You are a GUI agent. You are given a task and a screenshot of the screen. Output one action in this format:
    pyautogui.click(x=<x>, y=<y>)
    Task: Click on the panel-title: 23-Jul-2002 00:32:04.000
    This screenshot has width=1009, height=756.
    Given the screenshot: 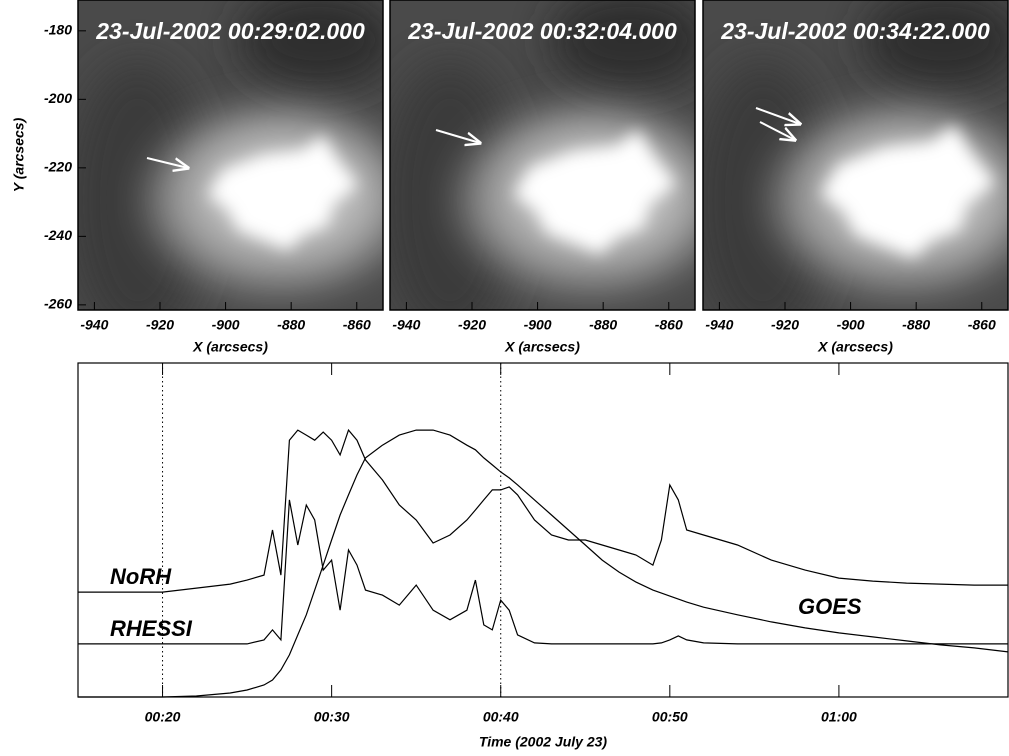 What is the action you would take?
    pyautogui.click(x=542, y=31)
    